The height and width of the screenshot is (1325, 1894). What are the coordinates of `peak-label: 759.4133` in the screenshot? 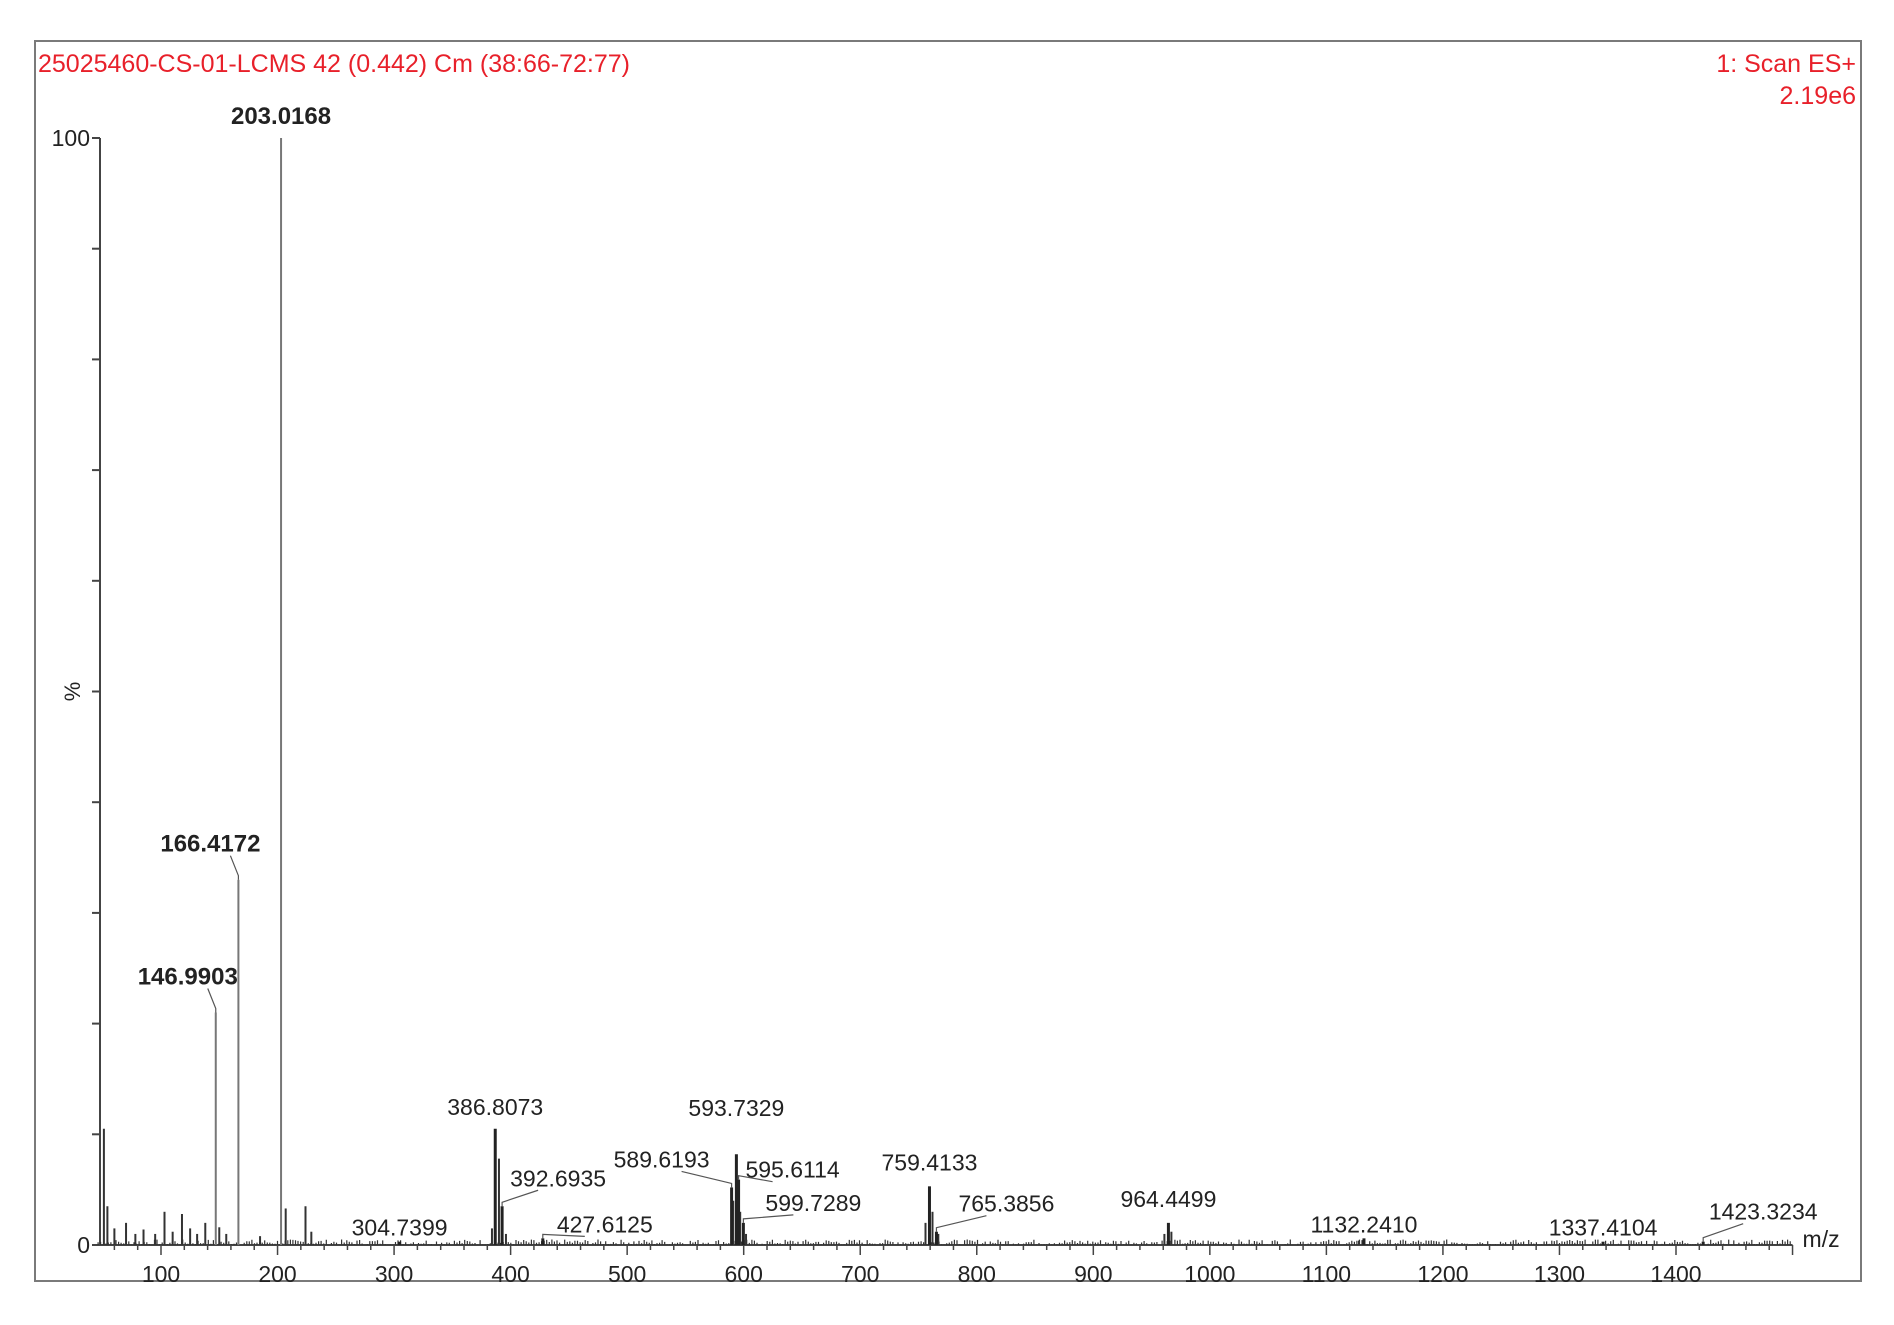 It's located at (930, 1162).